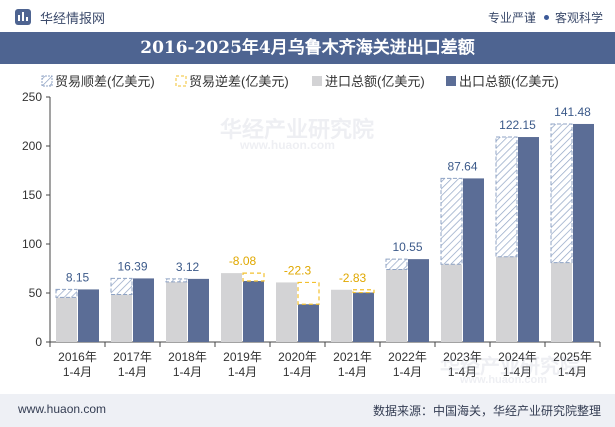 The height and width of the screenshot is (427, 615). Describe the element at coordinates (511, 18) in the screenshot. I see `badge-professional: 专业严谨` at that location.